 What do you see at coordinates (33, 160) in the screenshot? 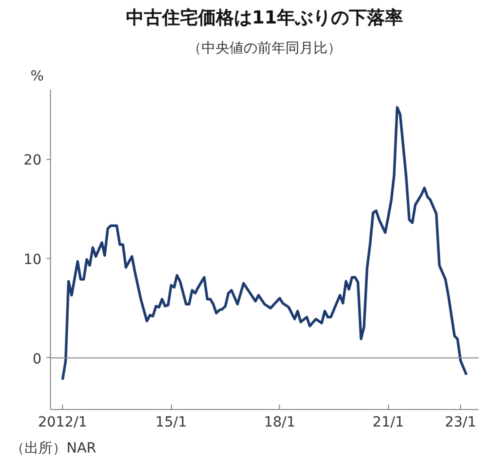
I see `y-tick-label: 20` at bounding box center [33, 160].